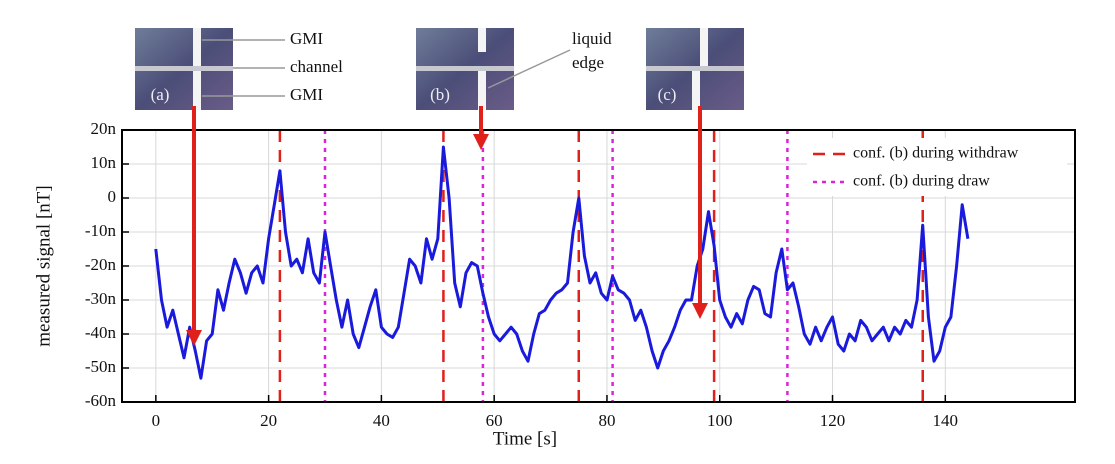 The image size is (1115, 464). I want to click on y-tick-label: 0, so click(112, 196).